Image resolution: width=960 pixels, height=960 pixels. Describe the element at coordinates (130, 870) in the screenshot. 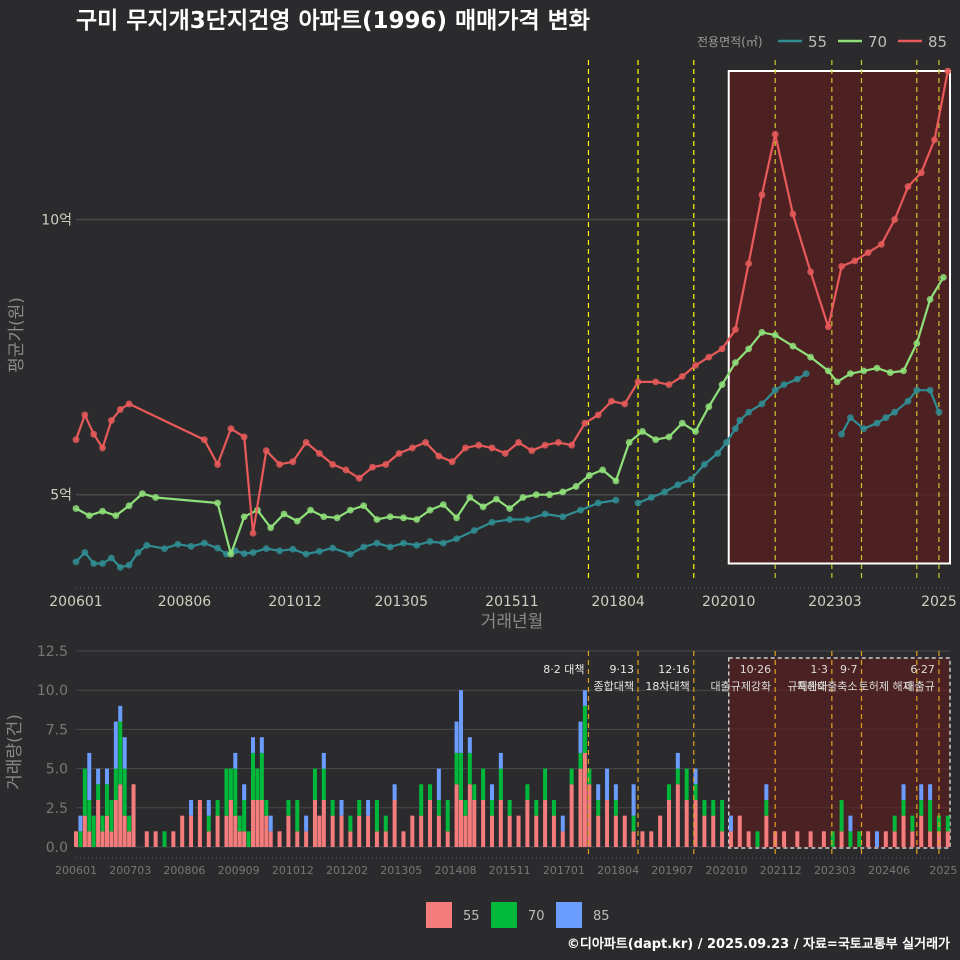

I see `x-tick-label-bottom: 200703` at that location.